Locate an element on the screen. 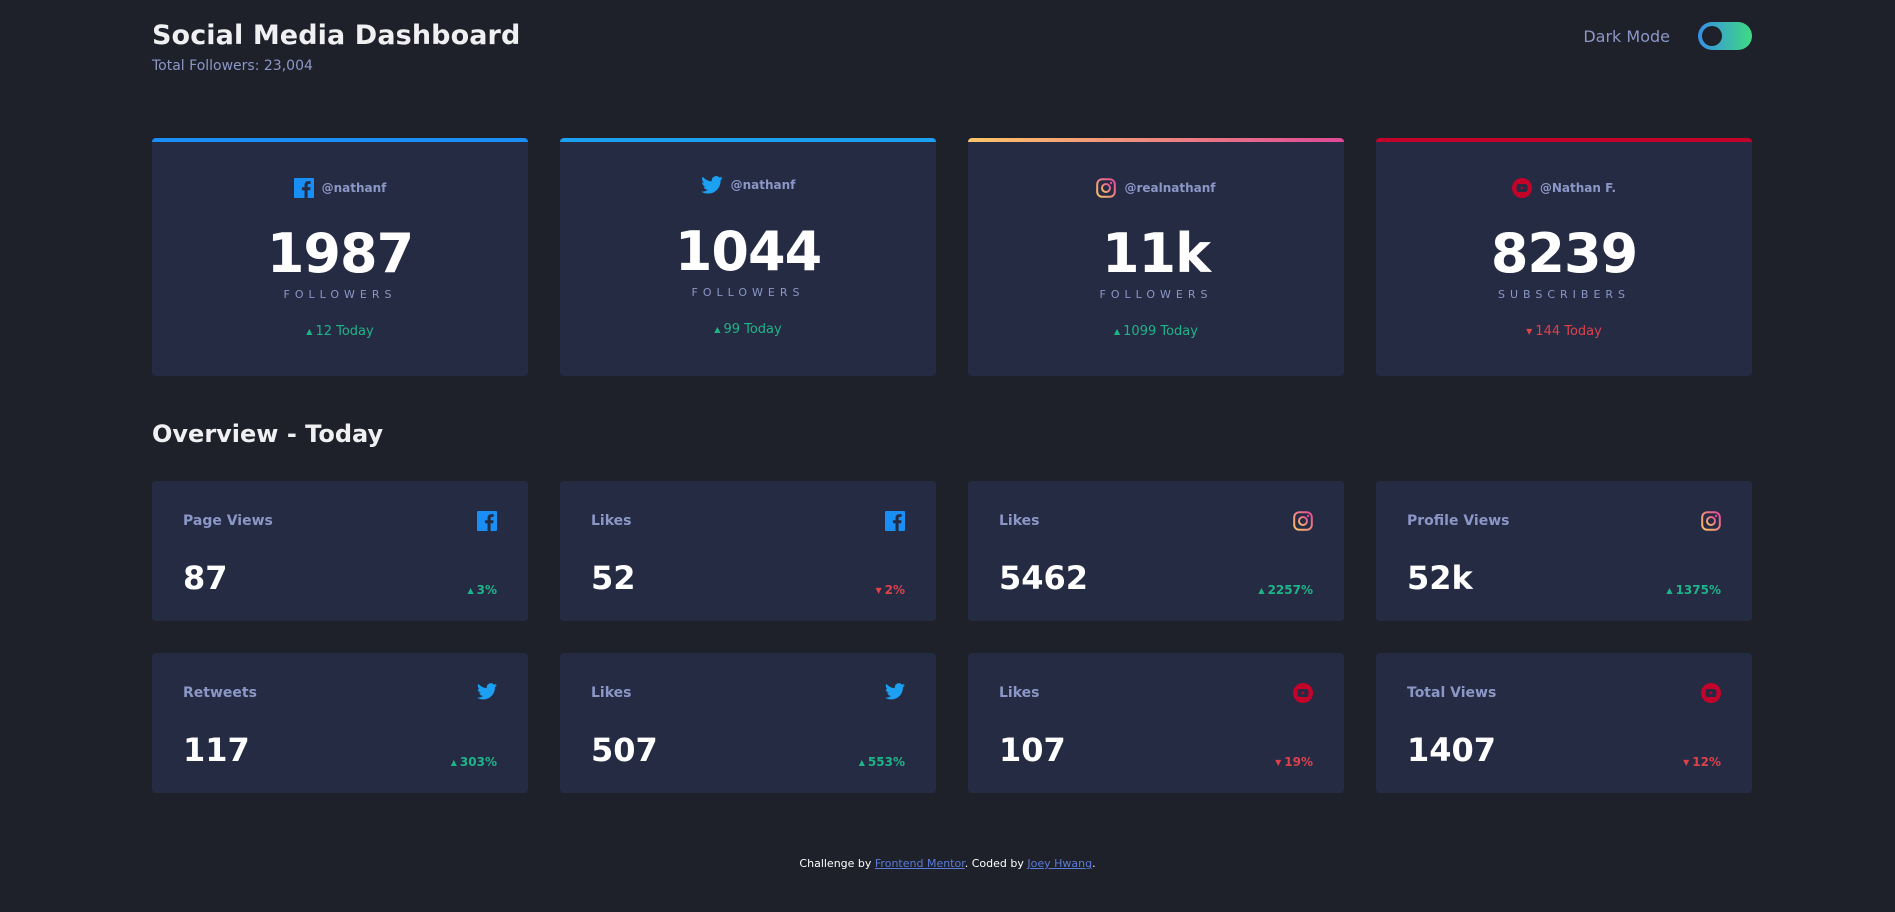 The image size is (1895, 912). follower-card-facebook: @nathanf 1987 FOLLOWERS ▲ 12 Today is located at coordinates (340, 257).